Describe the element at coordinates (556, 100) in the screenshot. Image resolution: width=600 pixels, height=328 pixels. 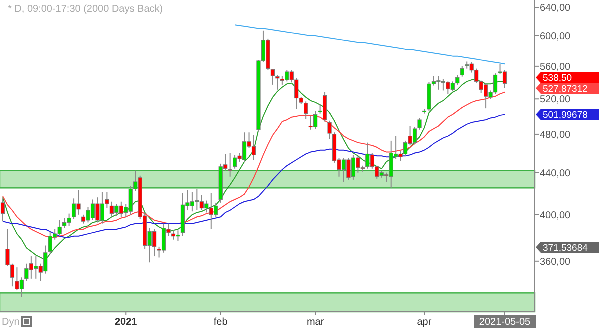
I see `y-tick-label: 520,00` at that location.